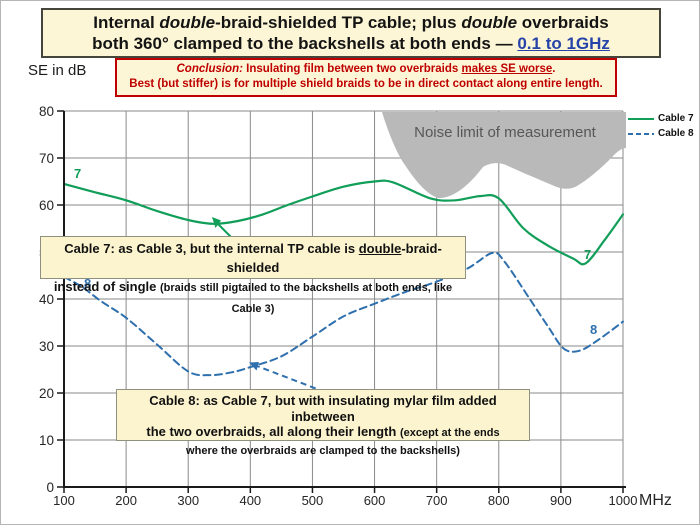  Describe the element at coordinates (126, 500) in the screenshot. I see `x-tick-label: 200` at that location.